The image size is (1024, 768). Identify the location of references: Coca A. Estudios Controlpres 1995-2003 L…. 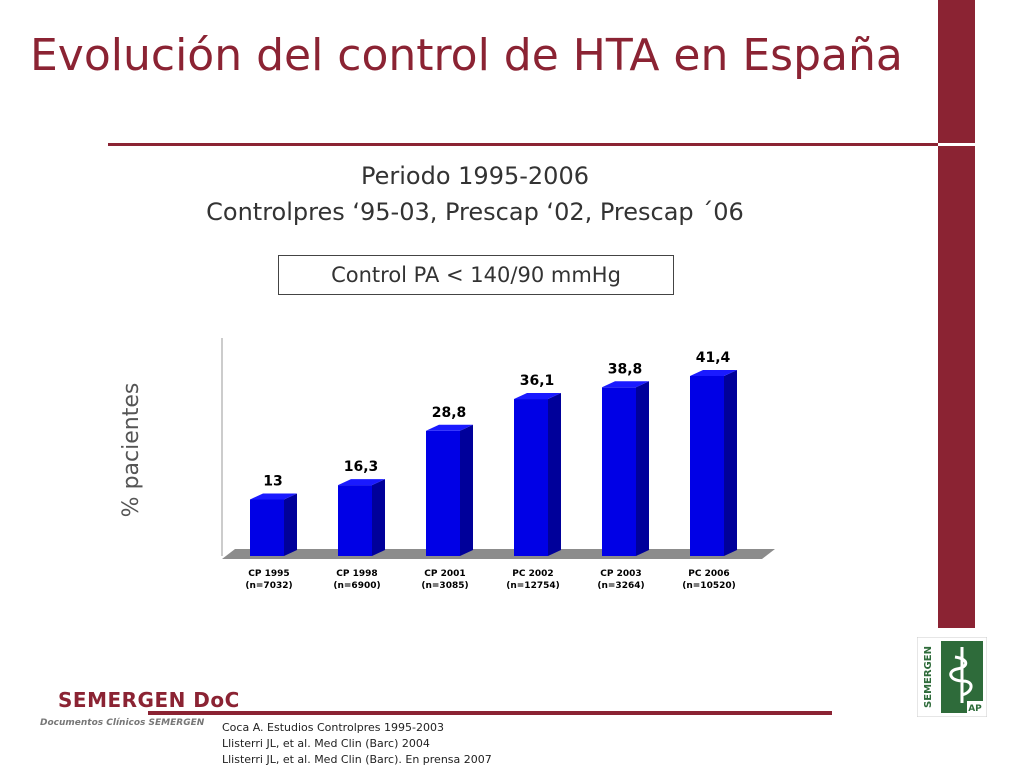
(357, 744).